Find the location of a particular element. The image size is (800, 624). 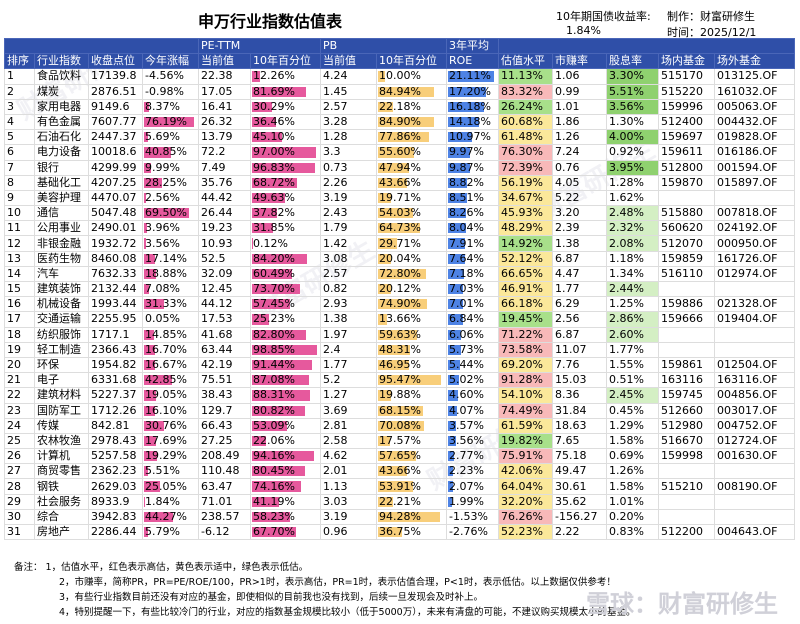

table-cell: 23 is located at coordinates (19, 410).